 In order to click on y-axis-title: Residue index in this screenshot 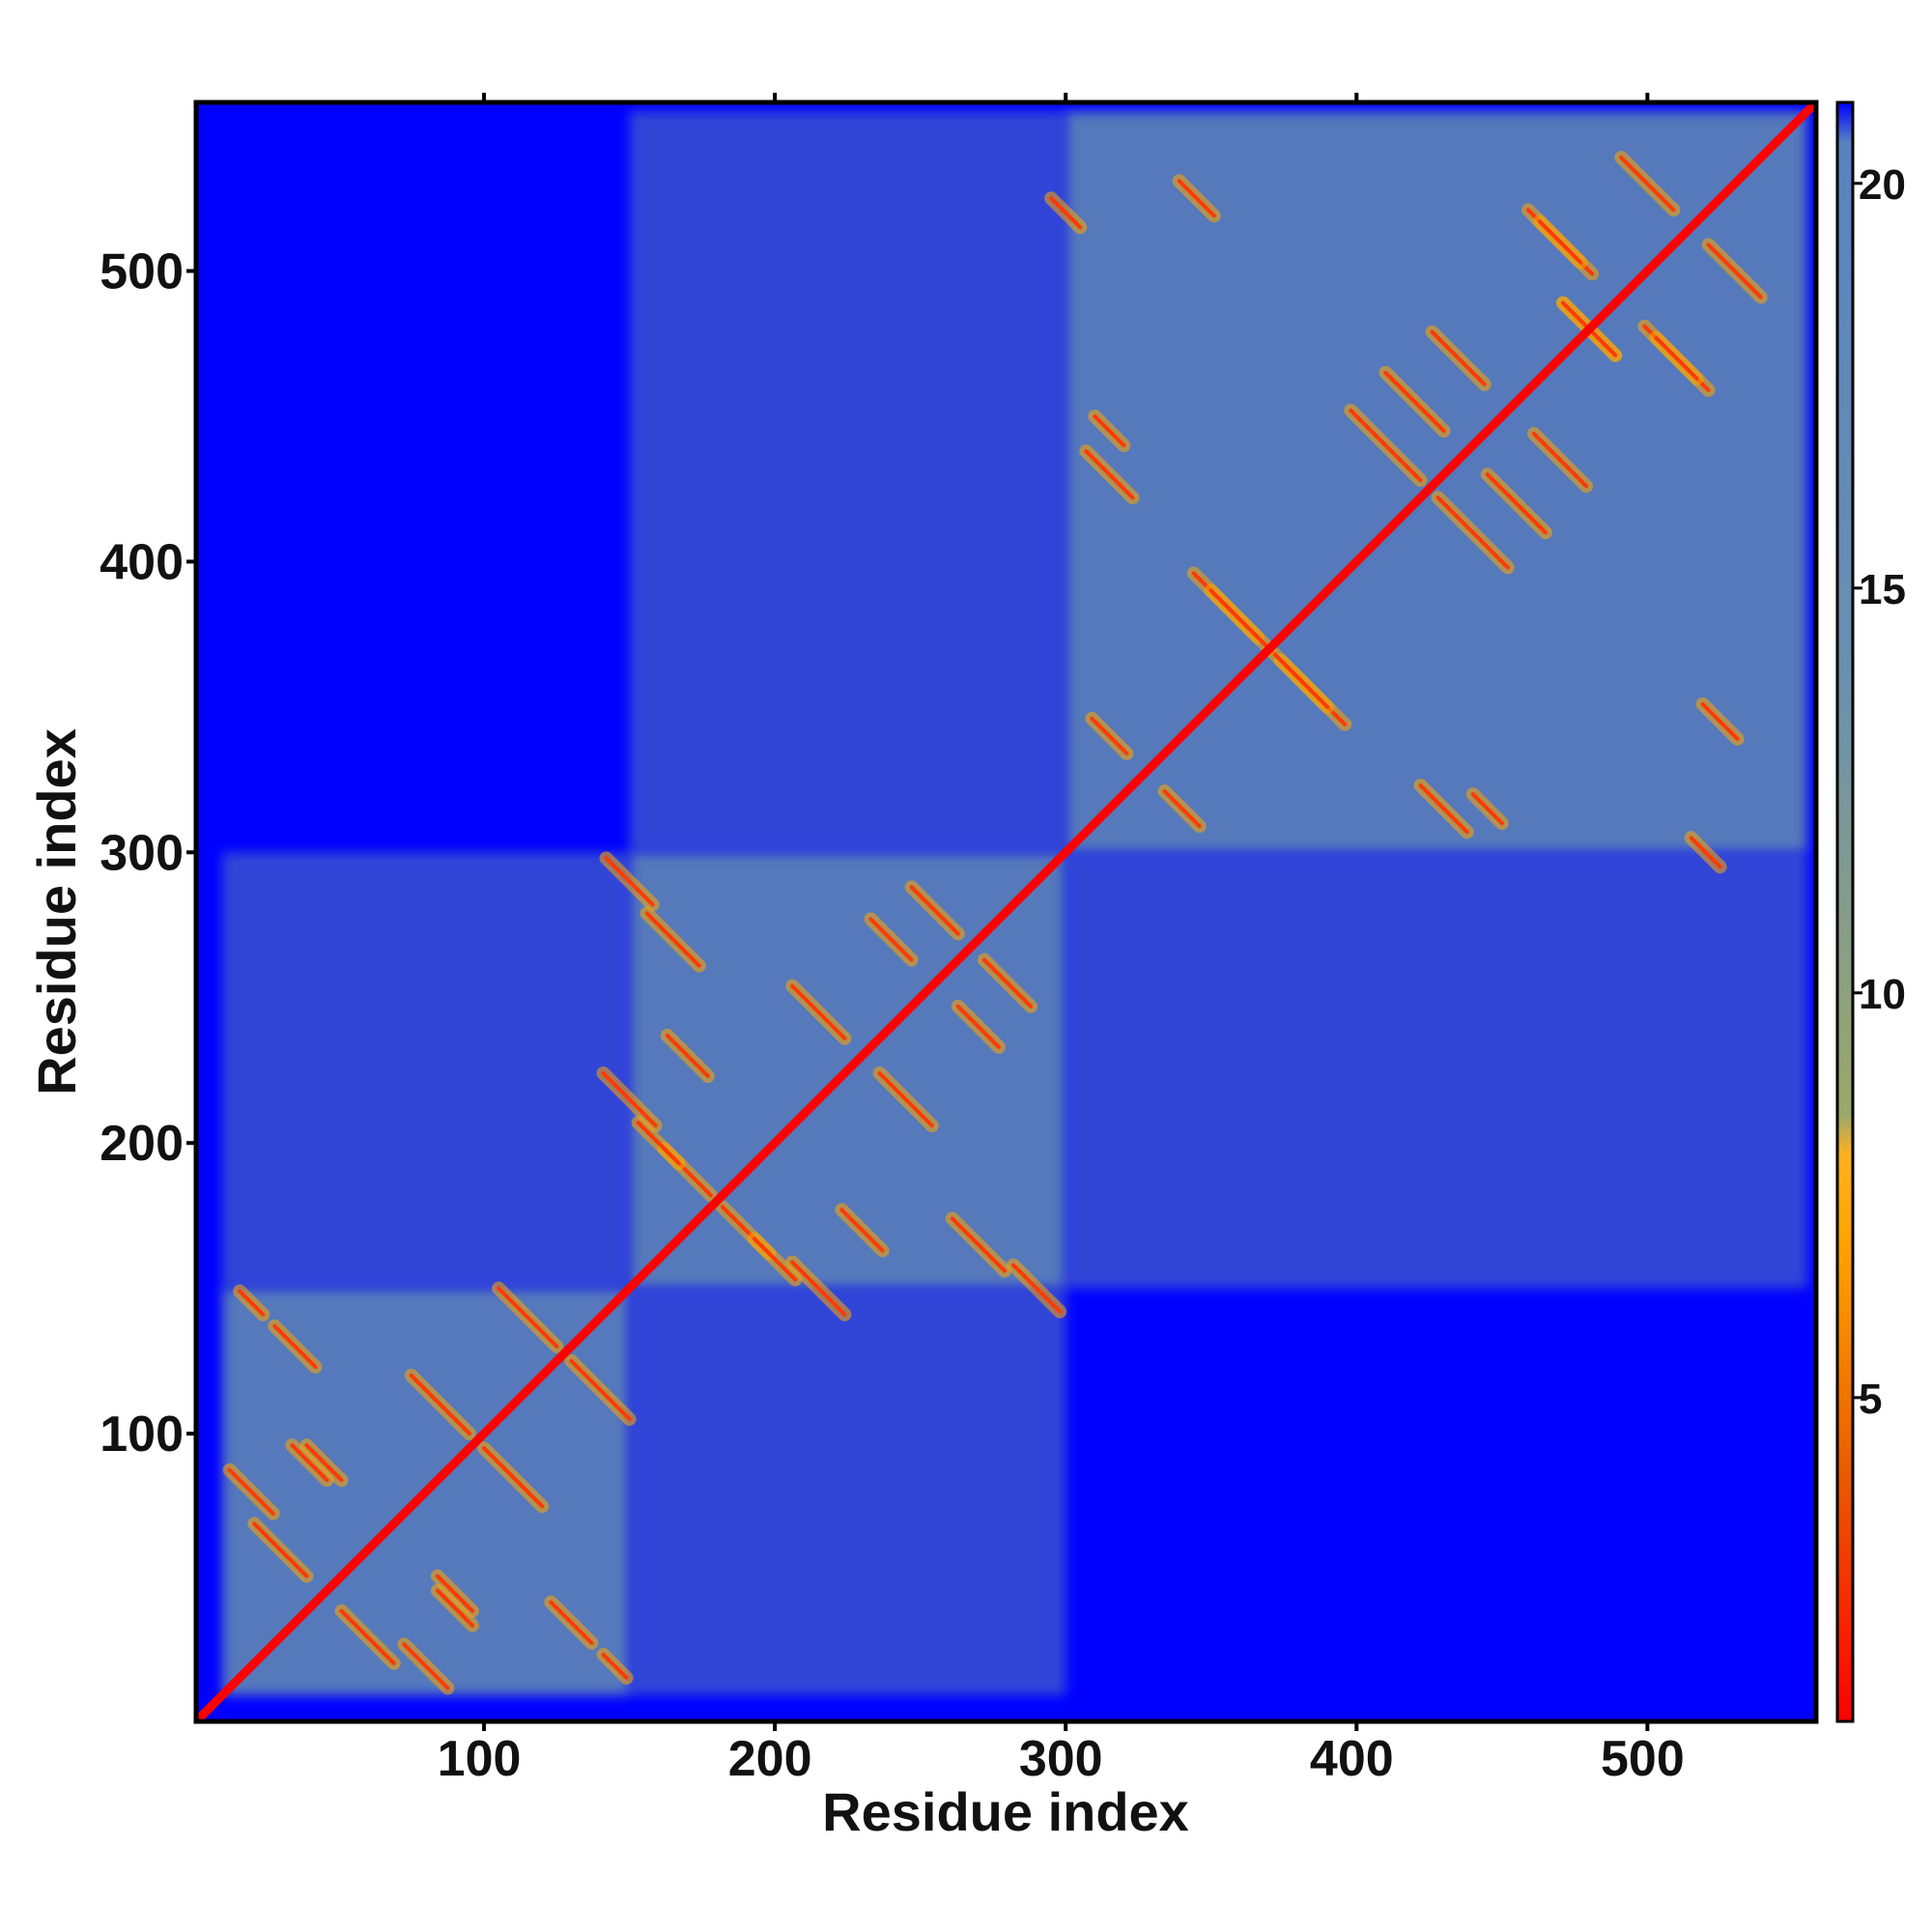, I will do `click(56, 911)`.